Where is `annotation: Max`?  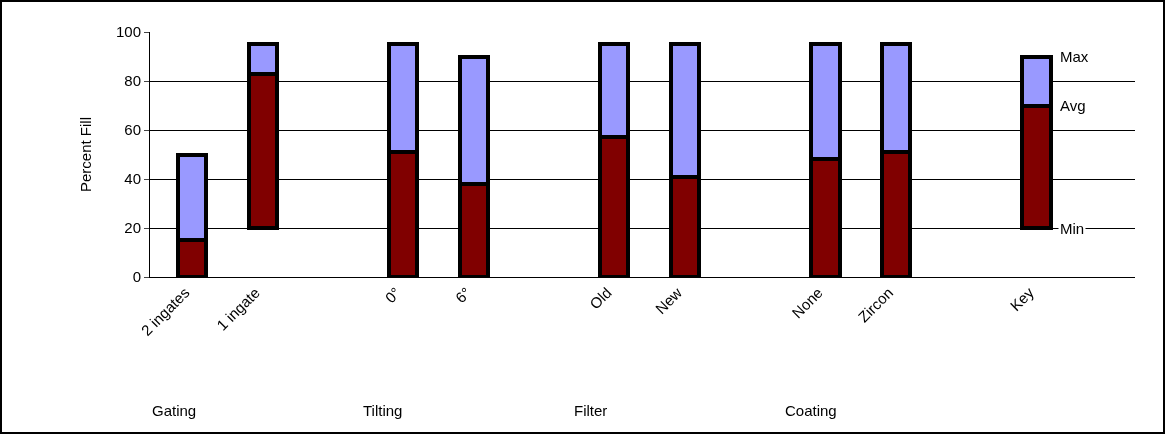
annotation: Max is located at coordinates (1074, 56).